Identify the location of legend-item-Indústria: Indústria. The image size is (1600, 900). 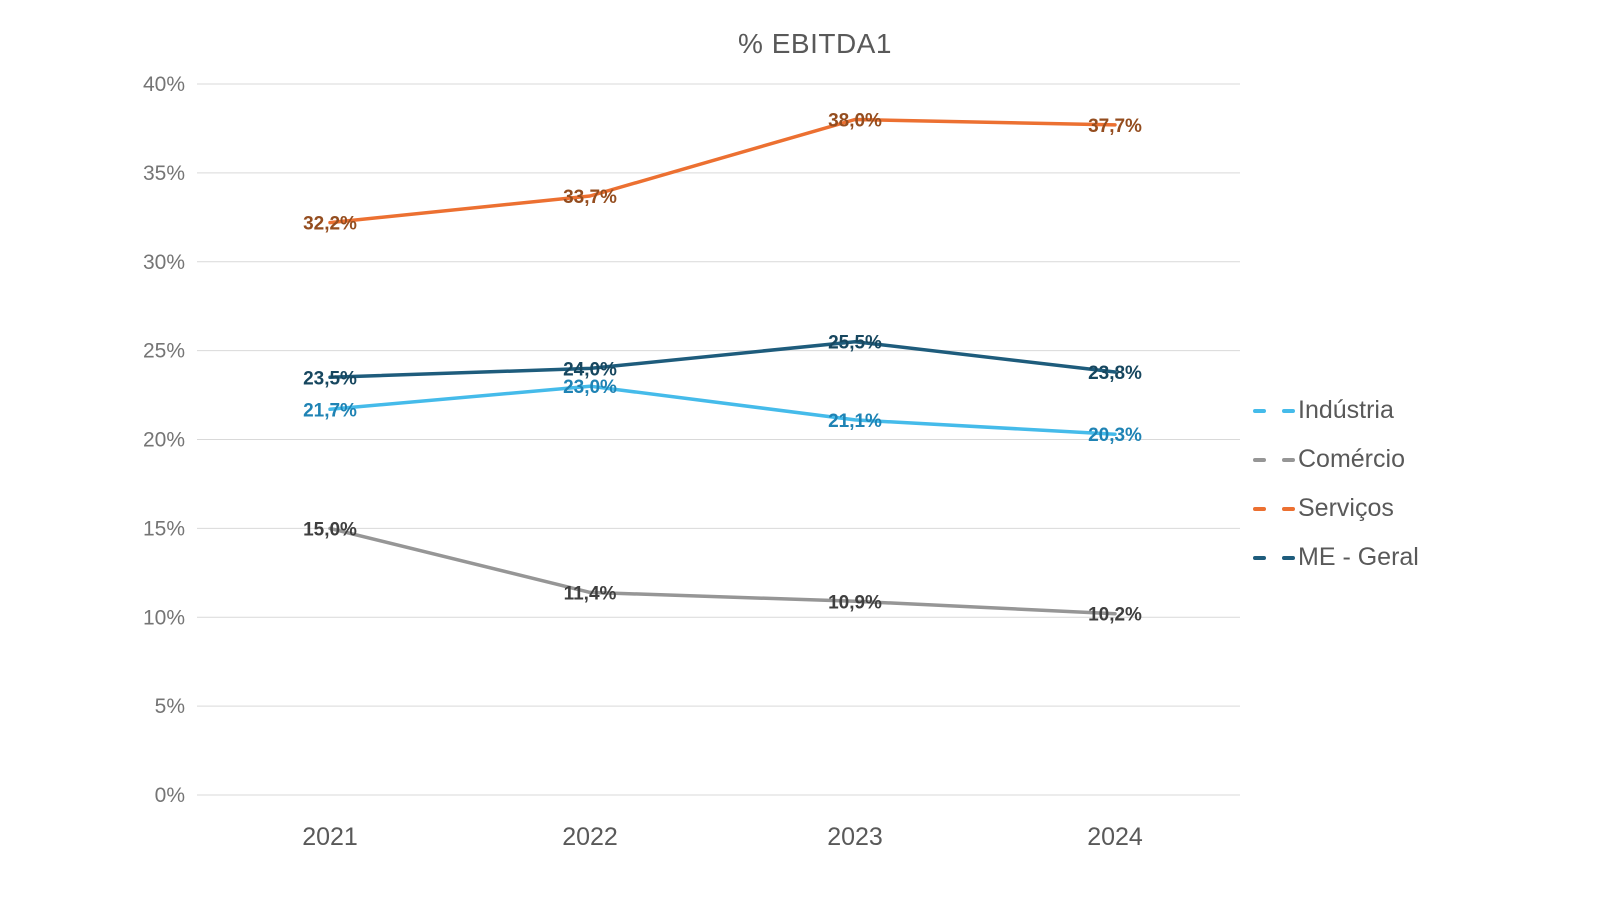
(1336, 410).